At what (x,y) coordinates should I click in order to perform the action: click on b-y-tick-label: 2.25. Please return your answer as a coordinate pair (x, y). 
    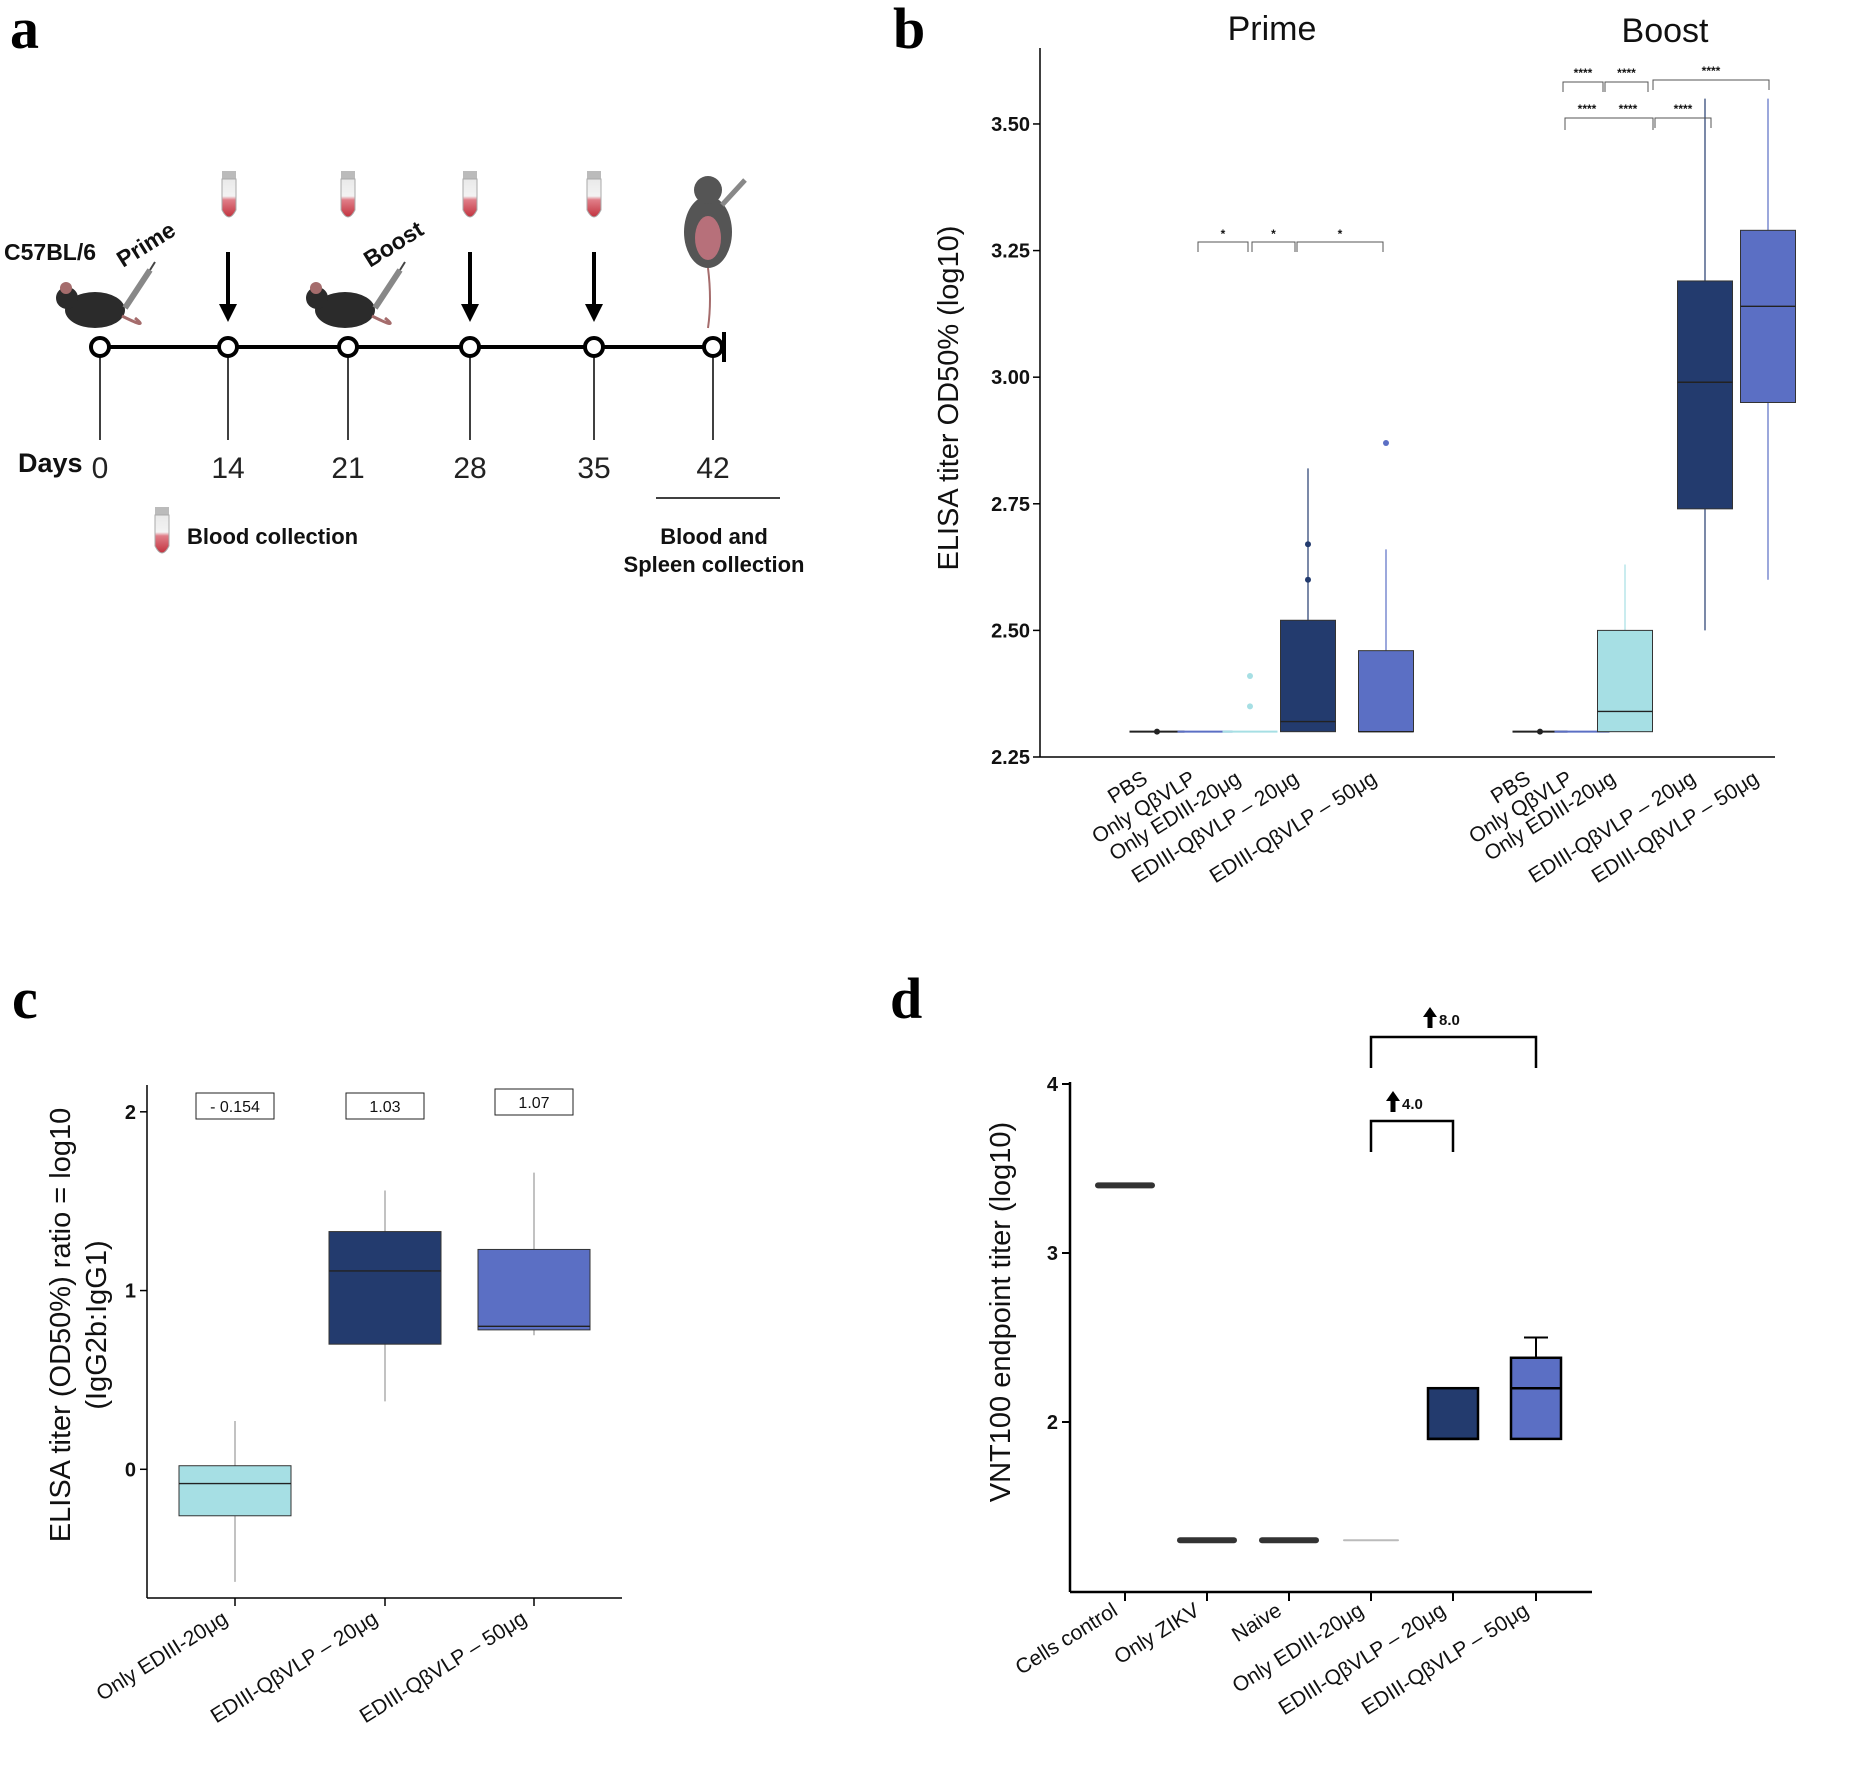
    Looking at the image, I should click on (1010, 758).